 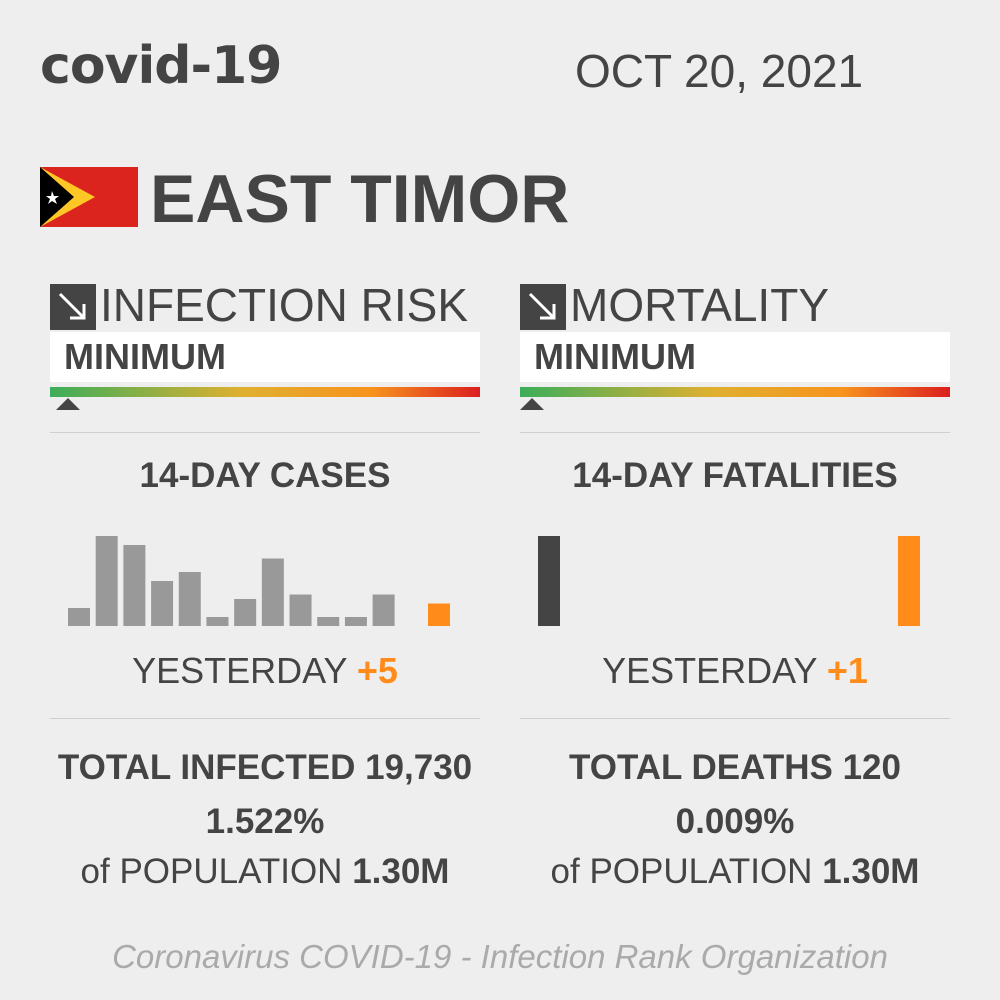 I want to click on risk-title: INFECTION RISK, so click(x=284, y=305).